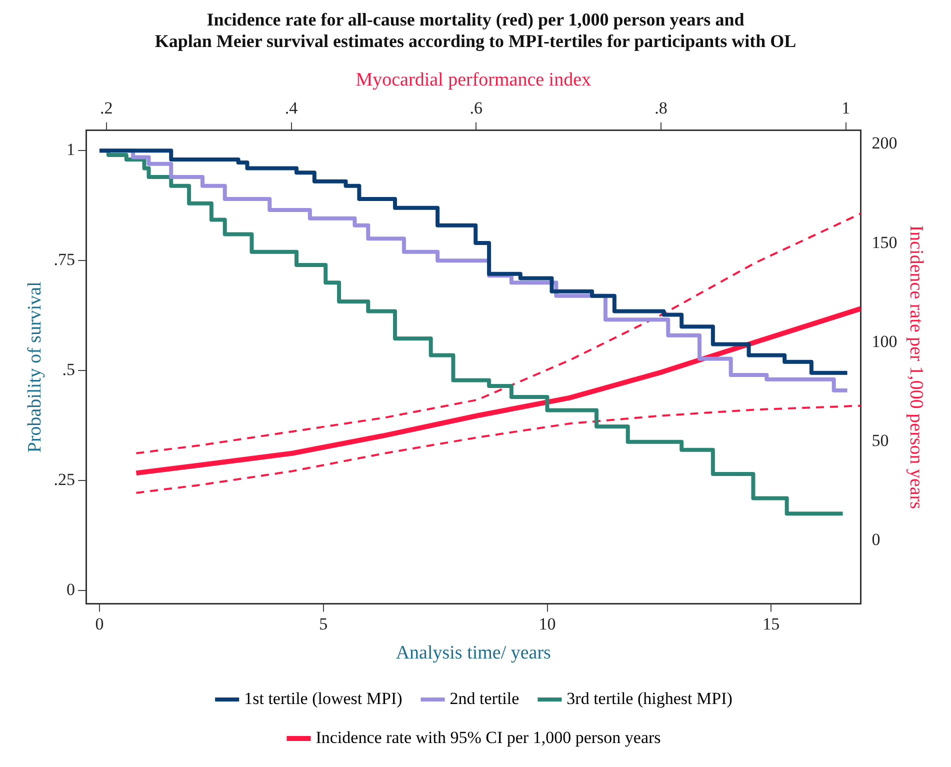 This screenshot has width=951, height=767. I want to click on x-tick-label: 5, so click(323, 624).